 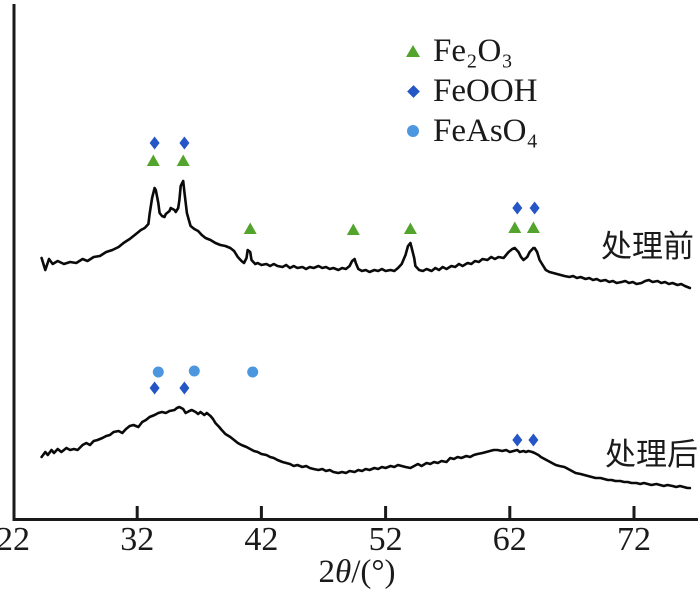 What do you see at coordinates (366, 447) in the screenshot?
I see `xrd-curve-after` at bounding box center [366, 447].